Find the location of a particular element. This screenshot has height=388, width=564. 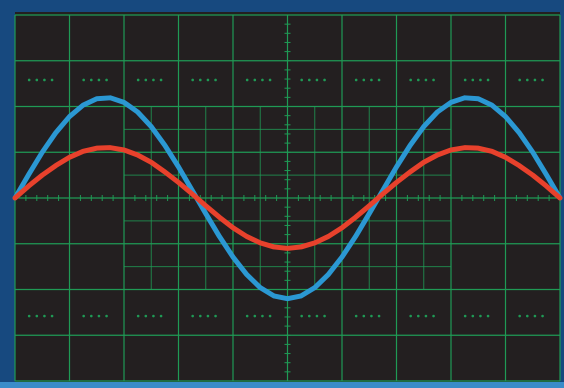

frame-bottom is located at coordinates (282, 385).